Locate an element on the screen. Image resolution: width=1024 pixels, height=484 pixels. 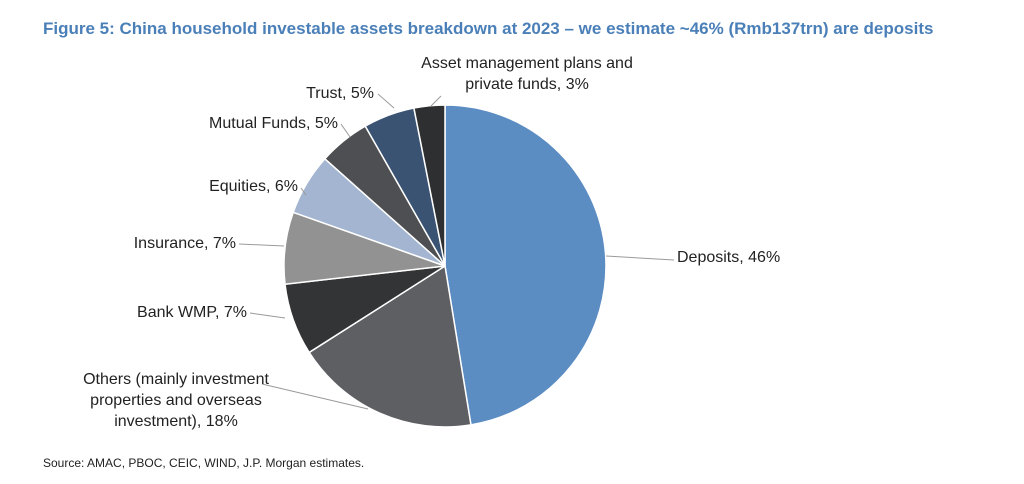
slice-label-2: Bank WMP, 7% is located at coordinates (192, 312).